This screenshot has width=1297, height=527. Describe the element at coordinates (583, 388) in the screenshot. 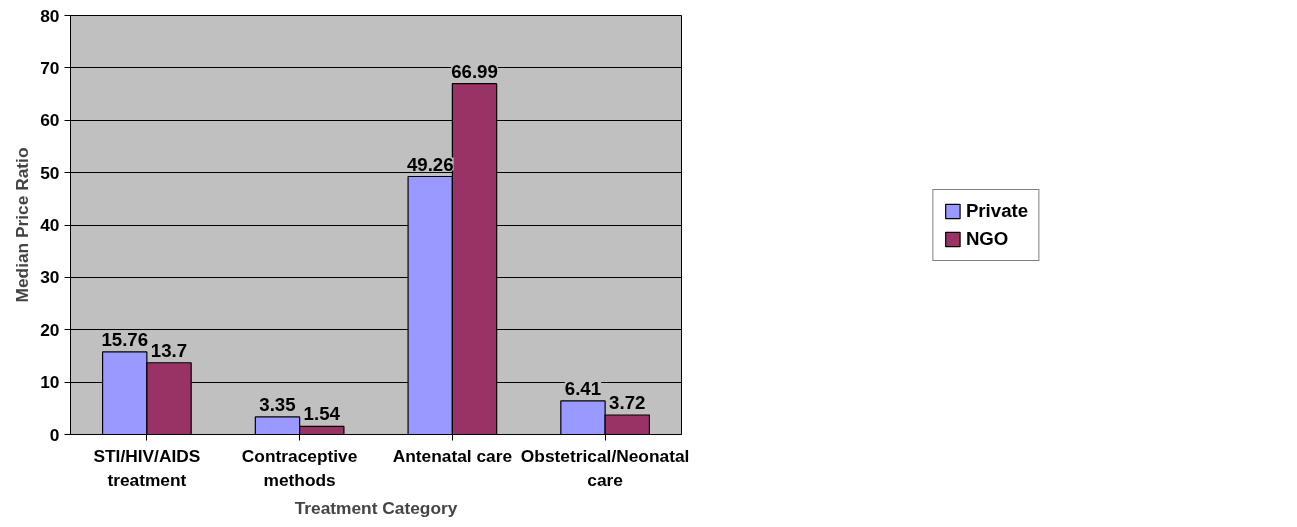

I see `data-label: 6.41` at that location.